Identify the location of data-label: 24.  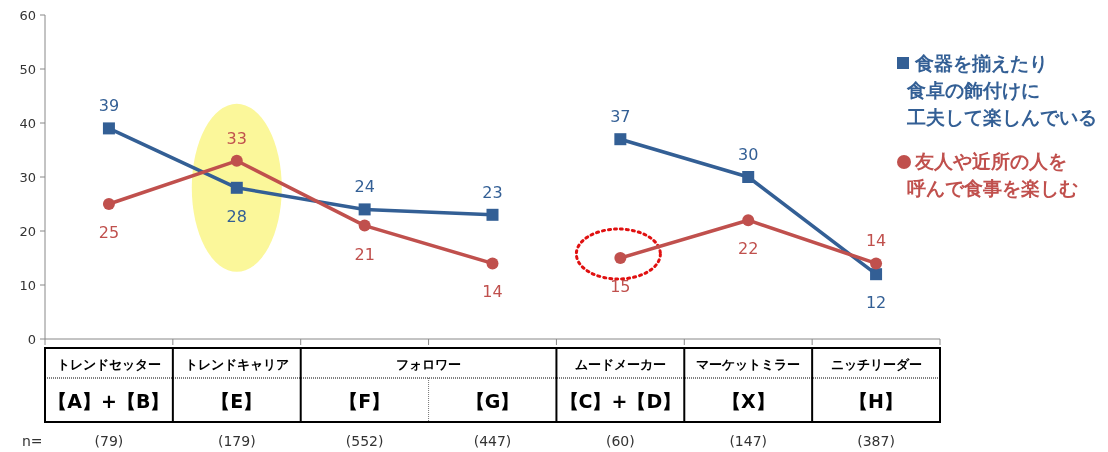
(364, 187).